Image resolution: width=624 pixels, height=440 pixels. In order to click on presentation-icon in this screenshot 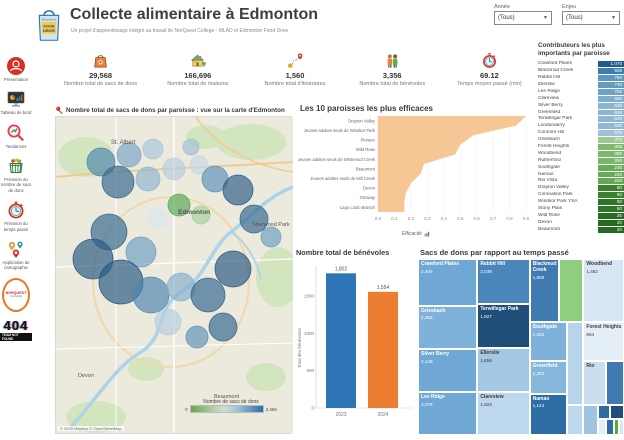, I will do `click(16, 66)`.